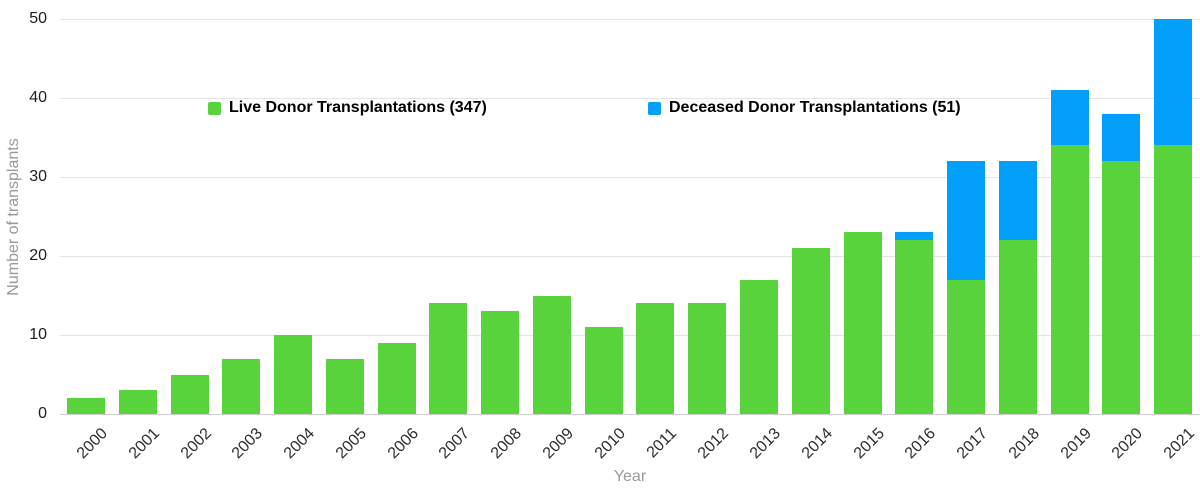 The width and height of the screenshot is (1200, 492). I want to click on bar-2017-deceased, so click(966, 220).